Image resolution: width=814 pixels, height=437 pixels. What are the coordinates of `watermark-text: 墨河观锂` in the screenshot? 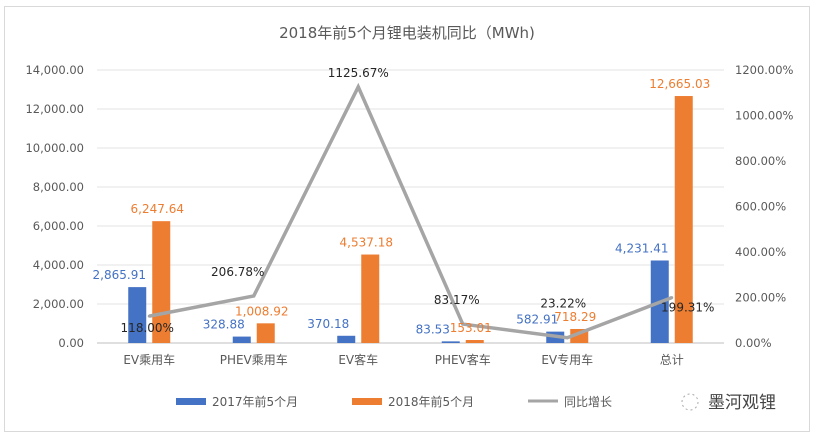 It's located at (742, 403).